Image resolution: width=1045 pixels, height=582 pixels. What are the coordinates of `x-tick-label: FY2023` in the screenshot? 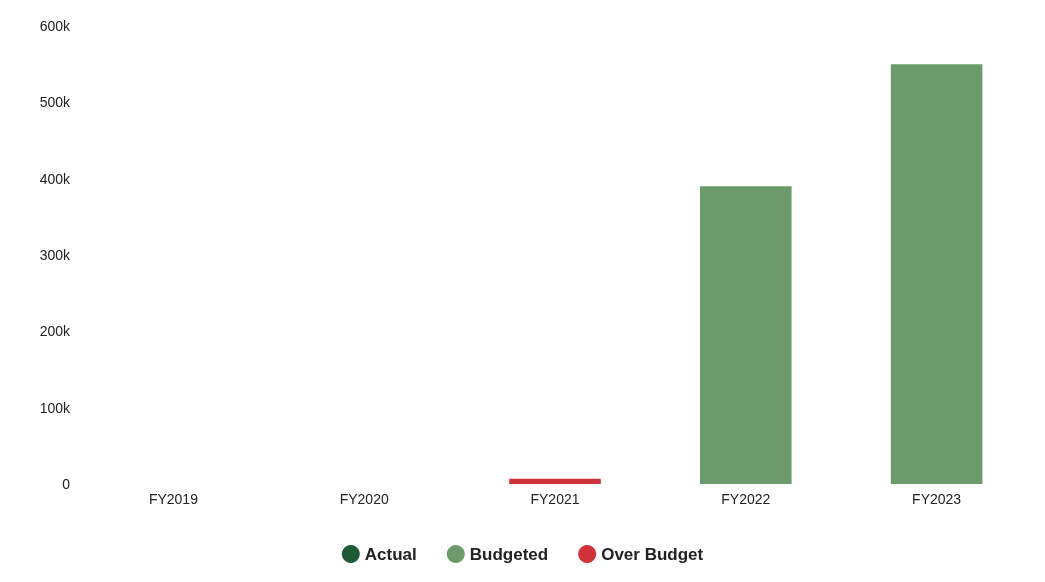 It's located at (937, 499).